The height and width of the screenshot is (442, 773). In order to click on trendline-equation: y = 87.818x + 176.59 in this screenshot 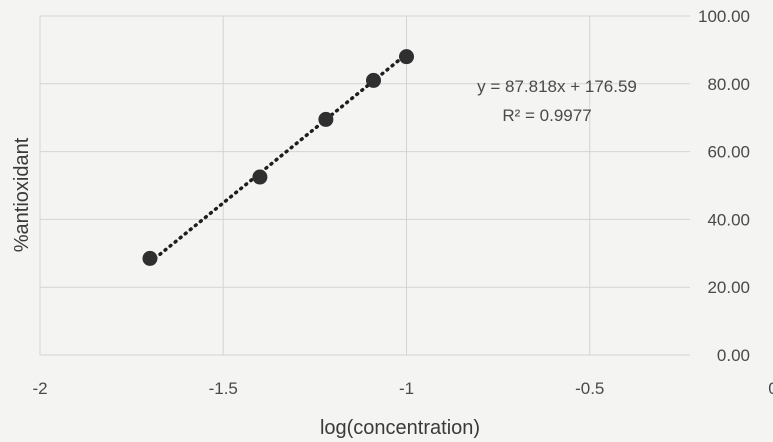, I will do `click(557, 86)`.